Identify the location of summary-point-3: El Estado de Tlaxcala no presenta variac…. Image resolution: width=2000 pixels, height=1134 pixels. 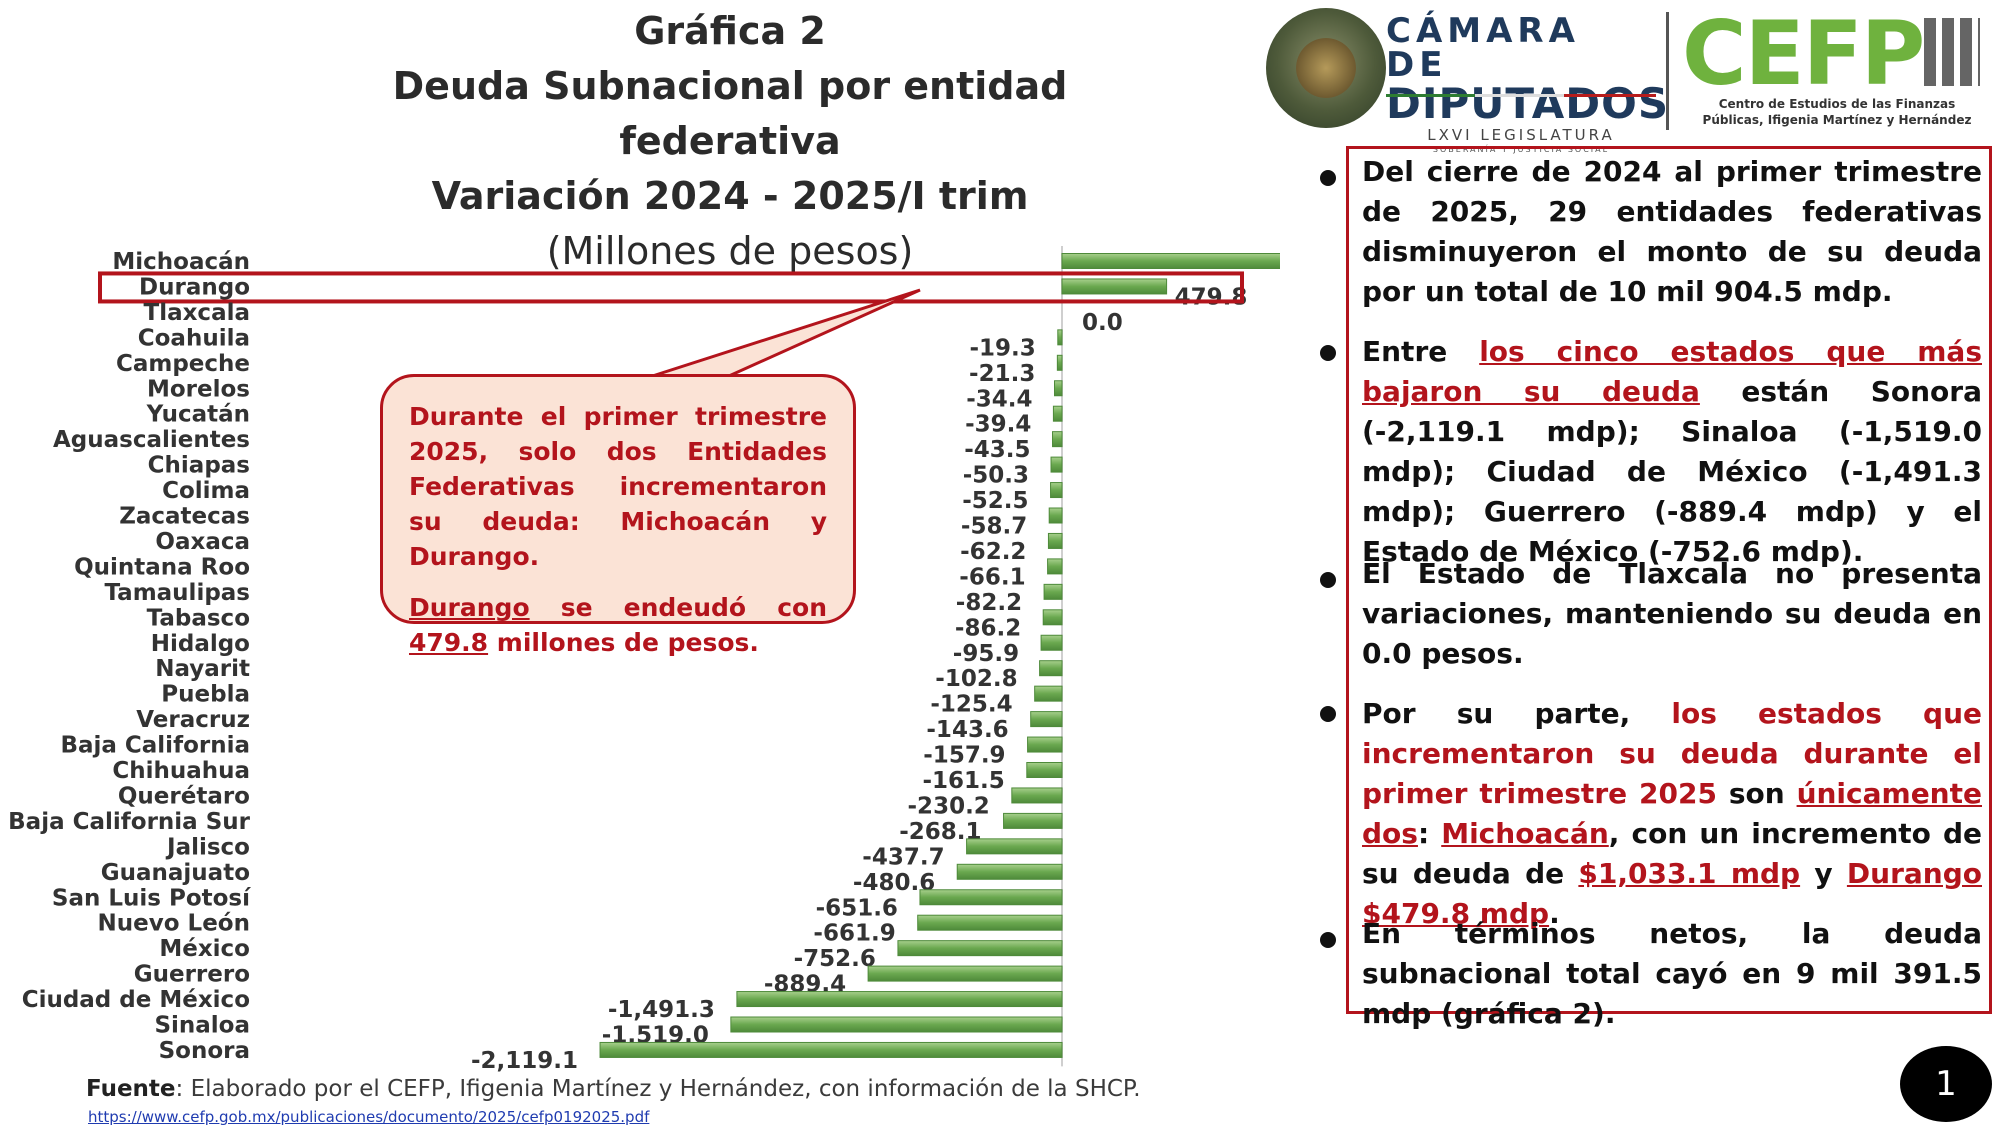
(1672, 613).